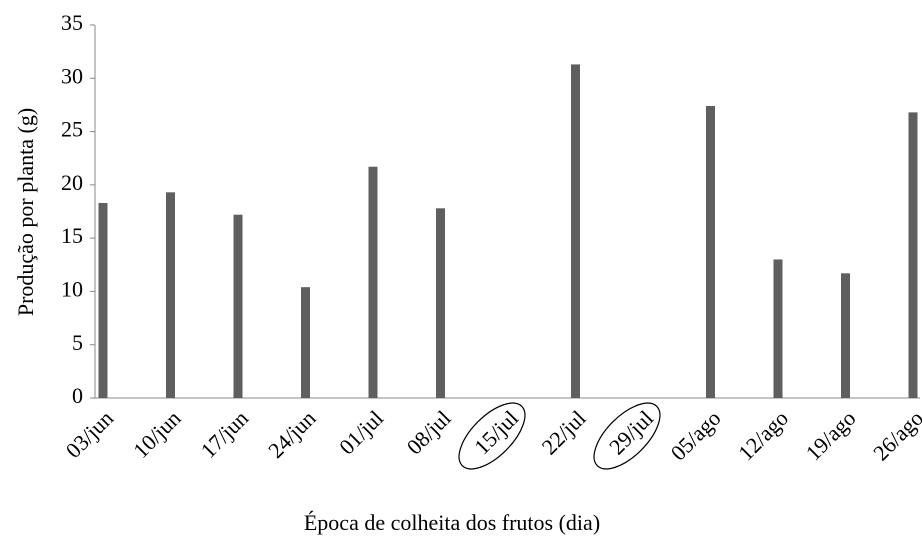  What do you see at coordinates (89, 433) in the screenshot?
I see `x-tick-label: 03/jun` at bounding box center [89, 433].